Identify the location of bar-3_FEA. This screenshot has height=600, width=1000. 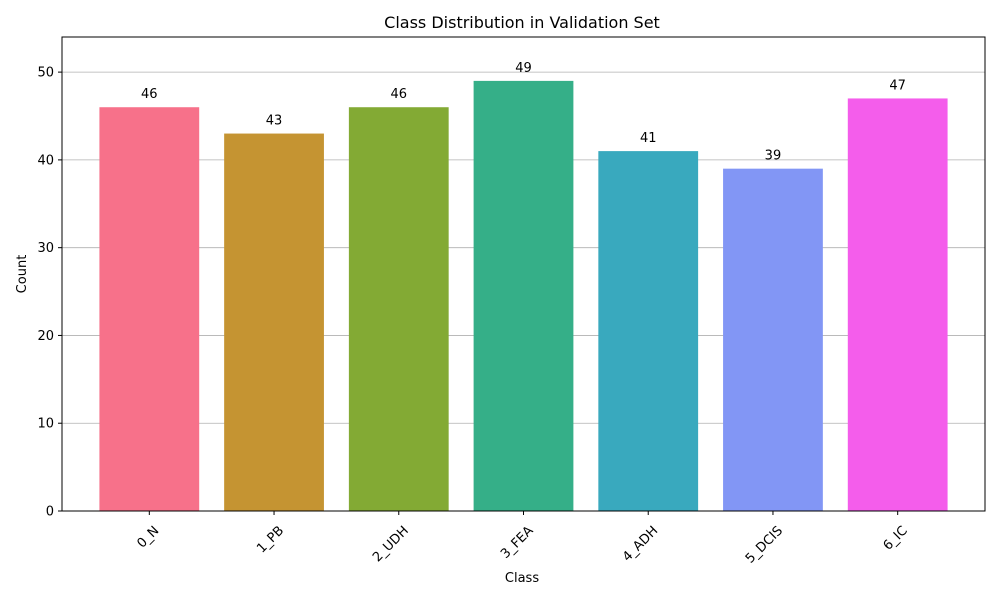
(523, 295).